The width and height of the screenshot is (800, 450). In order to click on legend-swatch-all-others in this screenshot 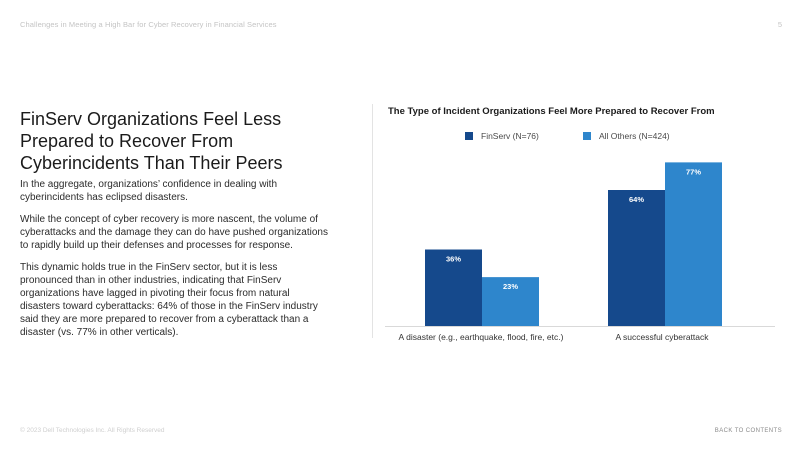, I will do `click(587, 136)`.